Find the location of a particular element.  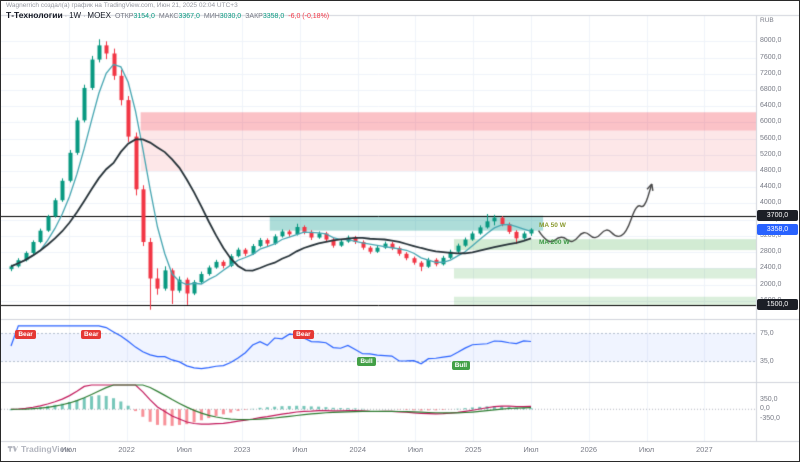

price-tick-label: 7600,0 is located at coordinates (771, 57).